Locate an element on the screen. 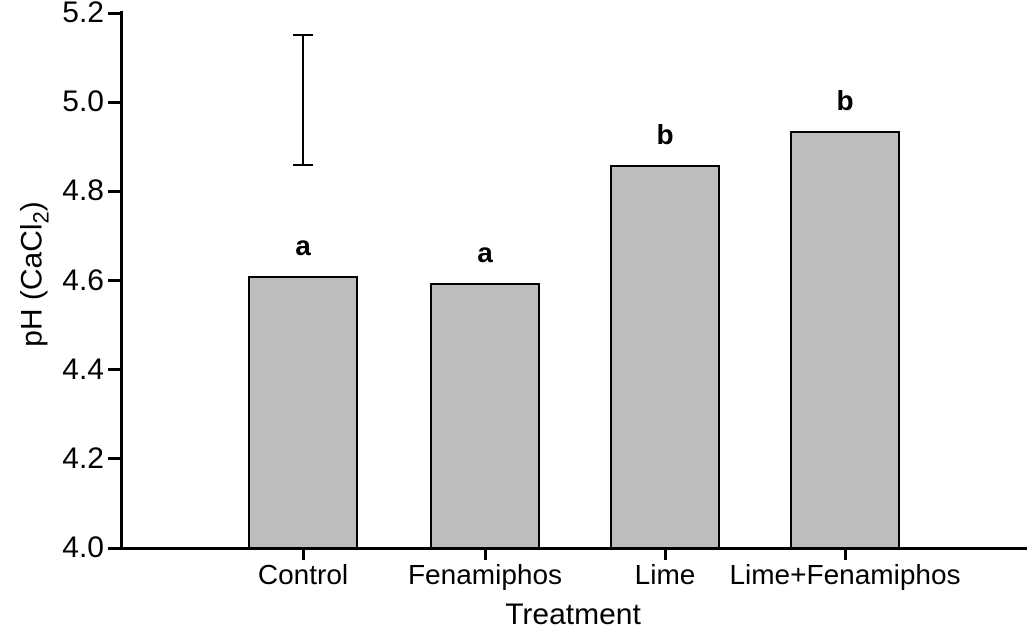 This screenshot has width=1027, height=639. y-tick-label: 4.0 is located at coordinates (83, 547).